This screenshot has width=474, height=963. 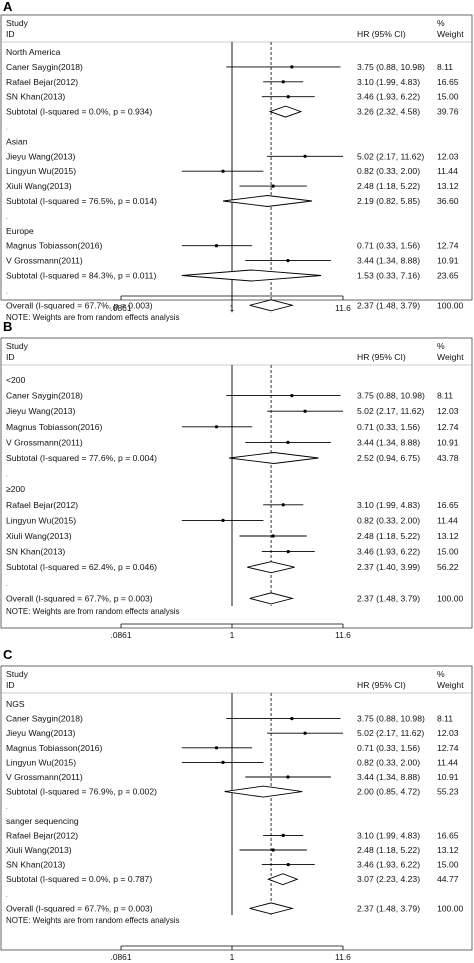 What do you see at coordinates (81, 458) in the screenshot?
I see `subtotal-label: Subtotal (I-squared = 77.6%, p = 0.004)` at bounding box center [81, 458].